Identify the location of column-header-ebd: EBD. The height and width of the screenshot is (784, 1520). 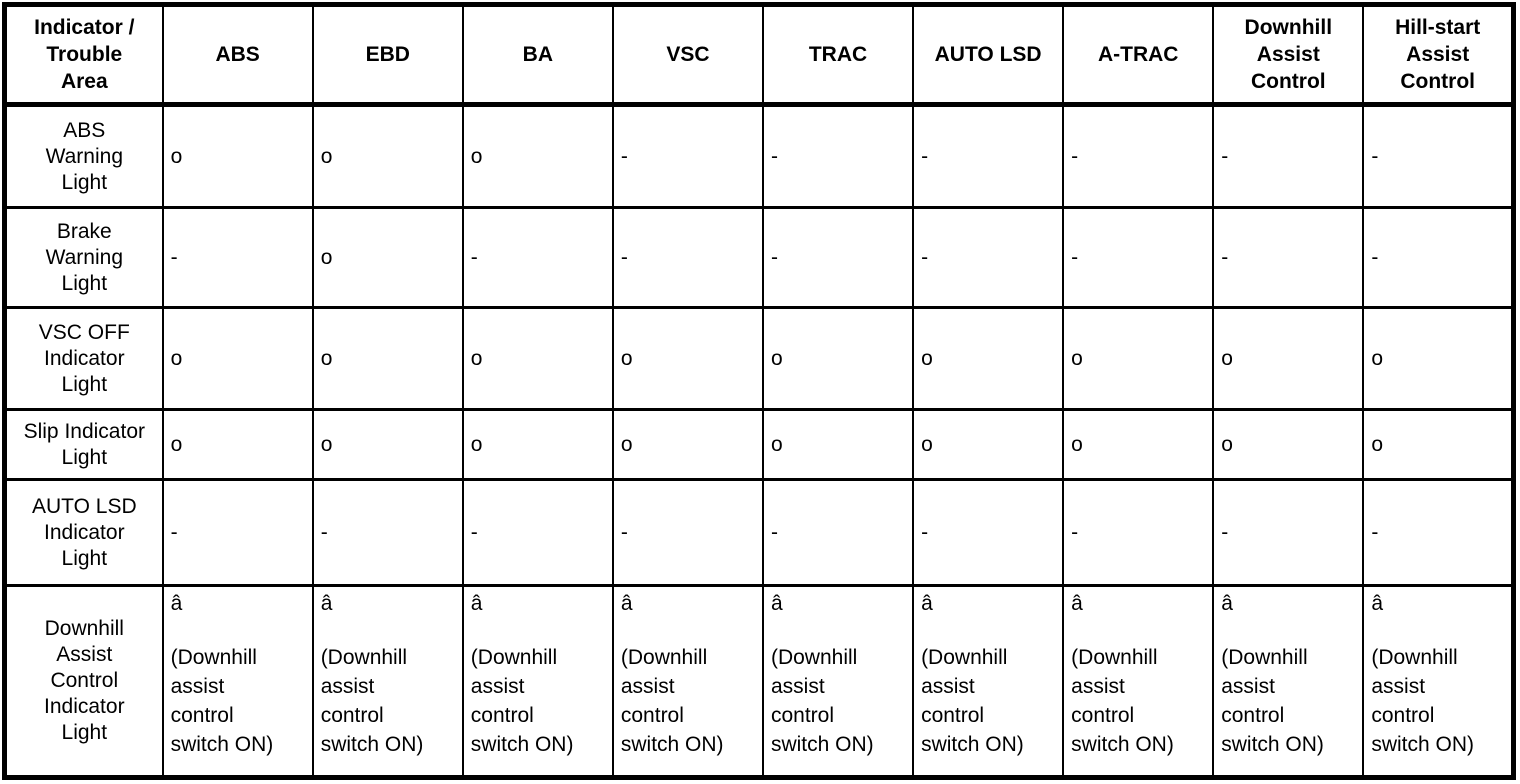
(387, 55).